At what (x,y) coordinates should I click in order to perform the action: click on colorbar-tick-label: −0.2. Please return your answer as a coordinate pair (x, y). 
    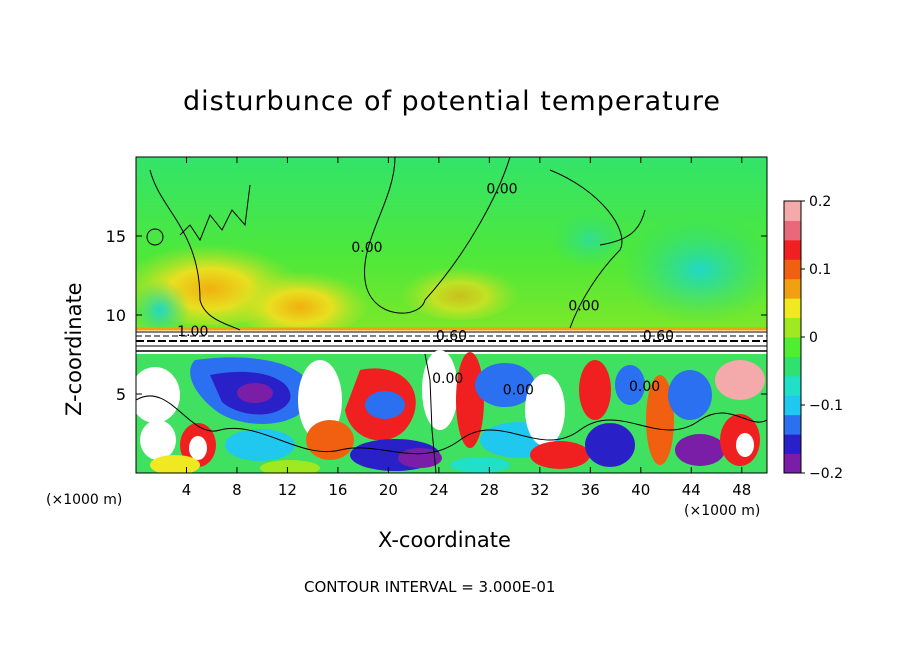
    Looking at the image, I should click on (826, 474).